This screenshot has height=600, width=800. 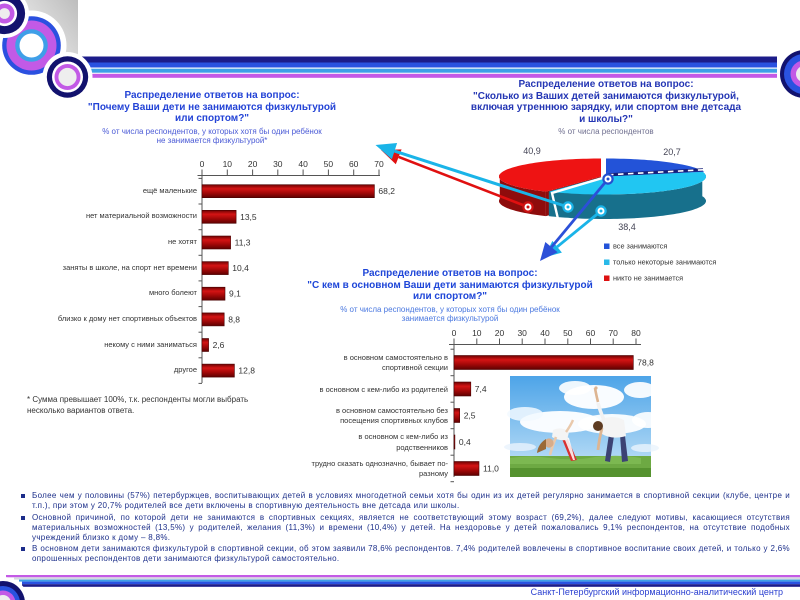 I want to click on svg-text: 8,8, so click(x=234, y=319).